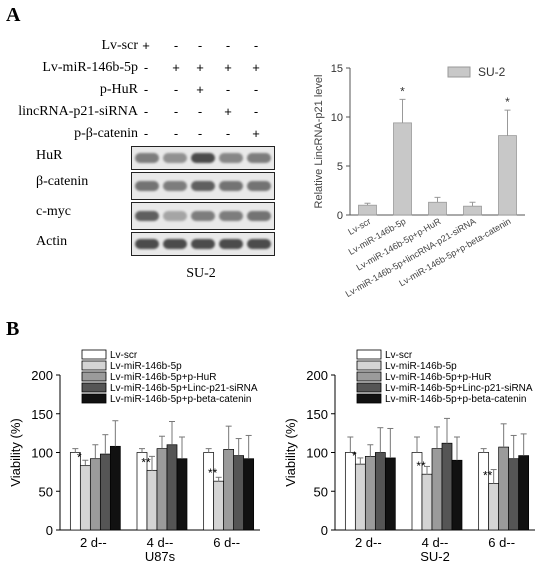 This screenshot has height=568, width=550. I want to click on x-tick-label: 2 d--, so click(93, 542).